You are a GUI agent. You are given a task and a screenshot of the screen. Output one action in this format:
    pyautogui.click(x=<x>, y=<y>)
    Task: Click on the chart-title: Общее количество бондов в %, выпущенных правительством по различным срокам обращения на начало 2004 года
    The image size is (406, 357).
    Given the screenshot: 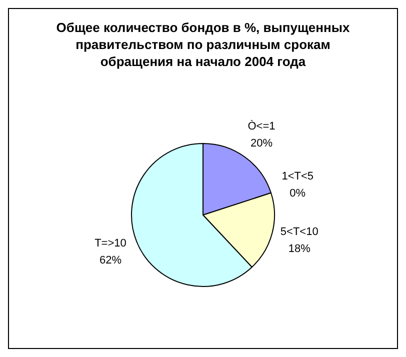 What is the action you would take?
    pyautogui.click(x=203, y=44)
    